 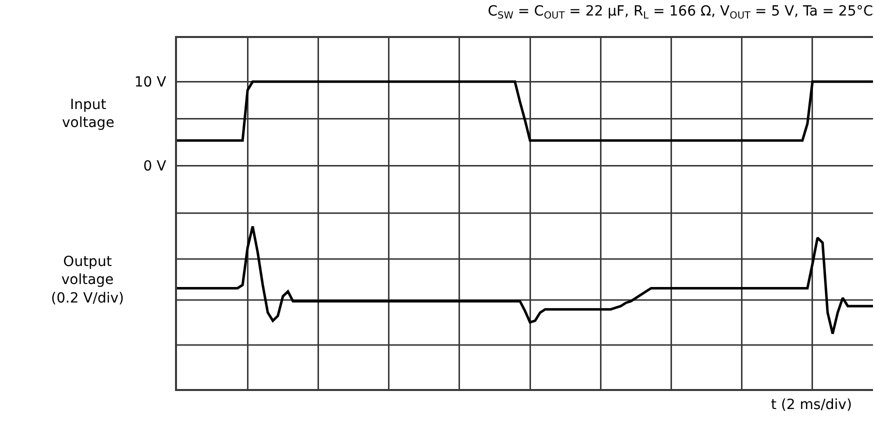 What do you see at coordinates (680, 13) in the screenshot?
I see `chart-title: C$_{SW}$ = C$_{OUT}$ = 22 μF, R$_{L}$ = 166 Ω, V$_{OUT}$ = 5 V, Ta = 25°C` at bounding box center [680, 13].